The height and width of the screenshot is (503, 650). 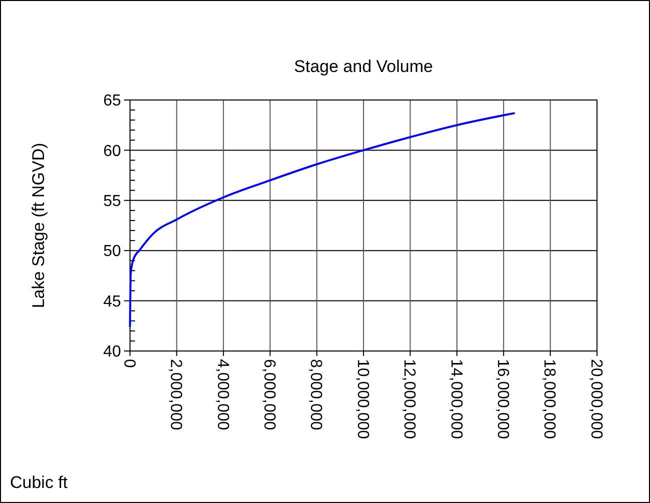 I want to click on y-tick-label: 65, so click(x=112, y=101).